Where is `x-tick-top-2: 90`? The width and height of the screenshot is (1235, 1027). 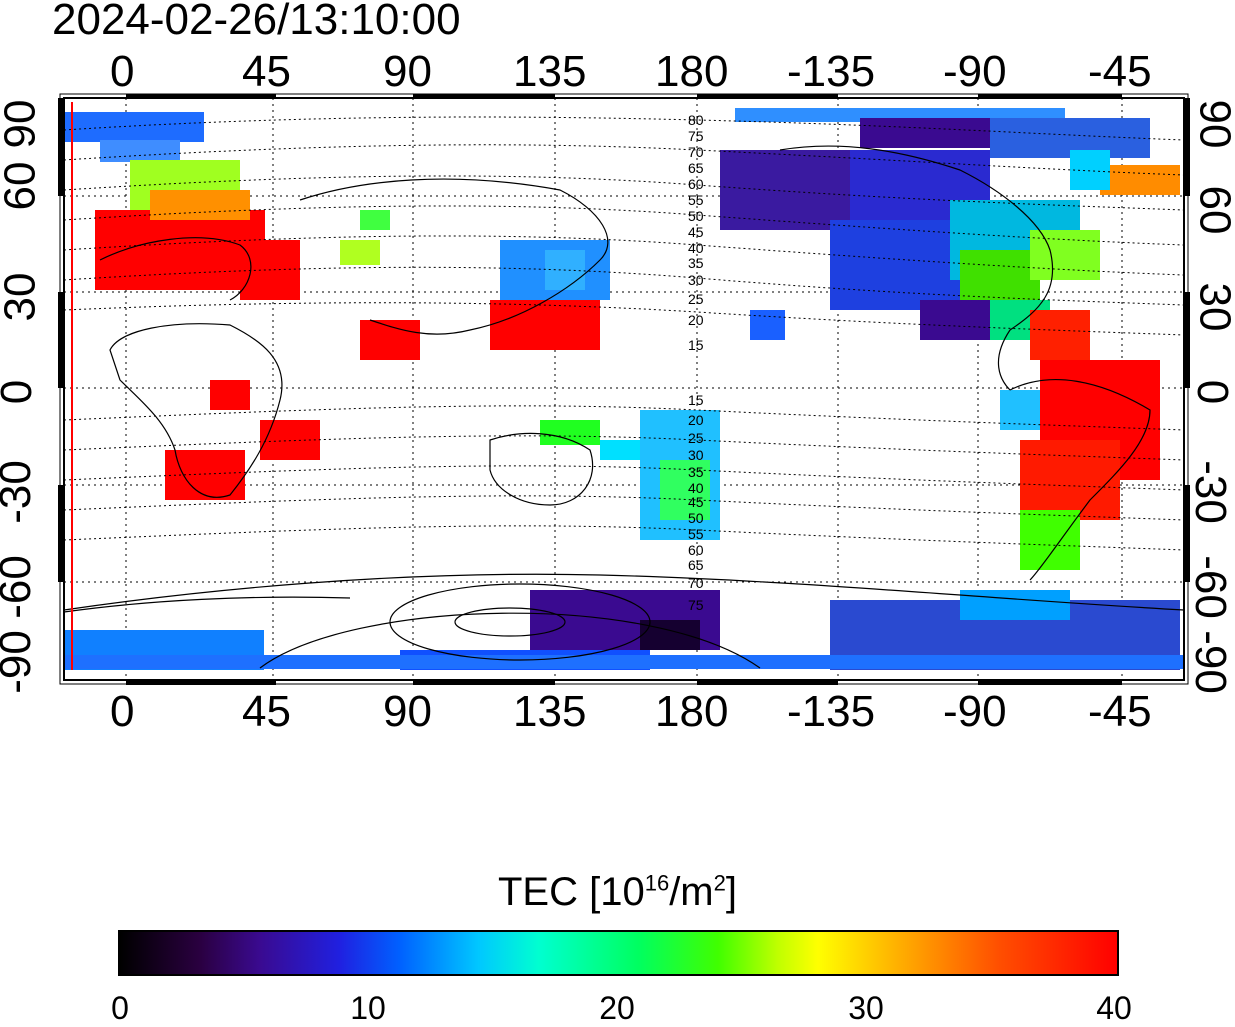 x-tick-top-2: 90 is located at coordinates (407, 71).